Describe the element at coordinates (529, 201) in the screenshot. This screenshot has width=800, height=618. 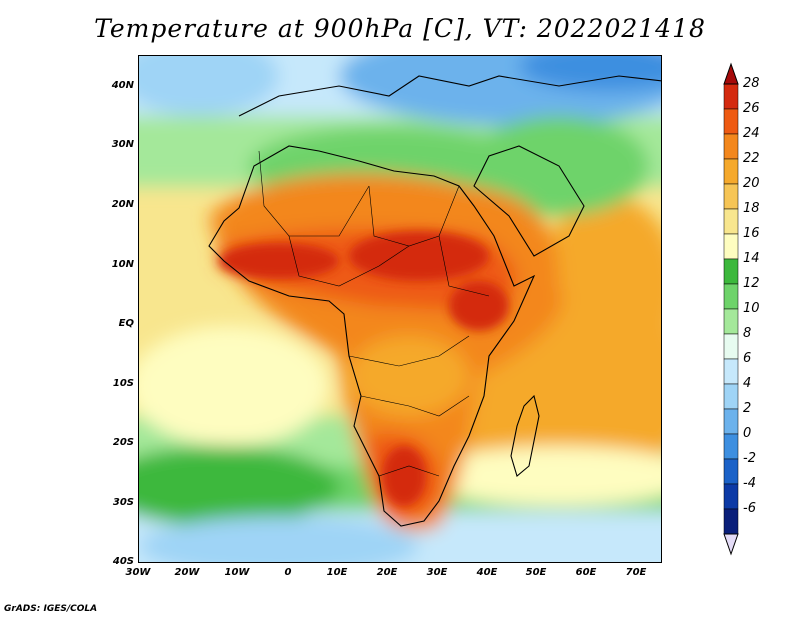
I see `arabia-coastline` at that location.